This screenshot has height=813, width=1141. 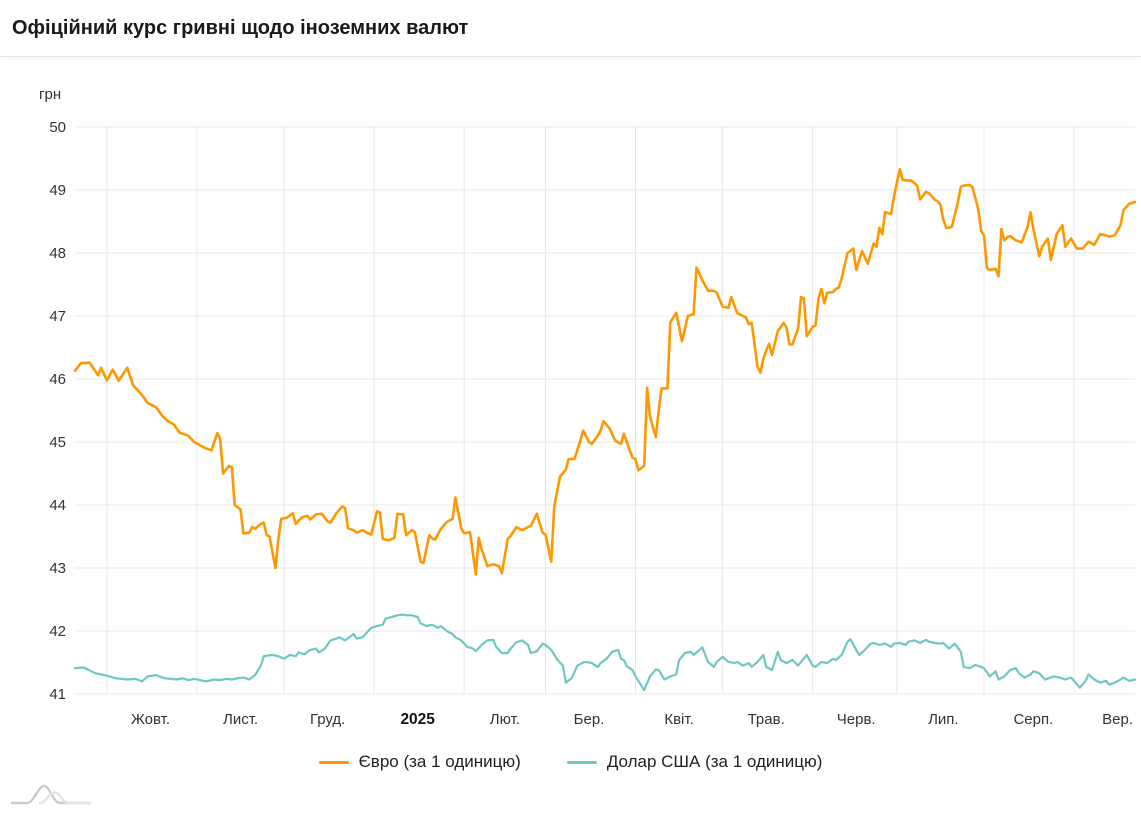 What do you see at coordinates (57, 316) in the screenshot?
I see `y-tick-label: 47` at bounding box center [57, 316].